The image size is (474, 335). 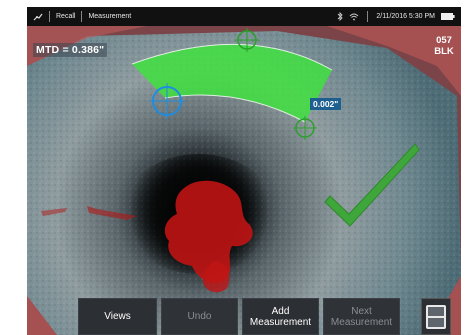 I want to click on datetime: 2/11/2016 5:30 PM, so click(x=405, y=16).